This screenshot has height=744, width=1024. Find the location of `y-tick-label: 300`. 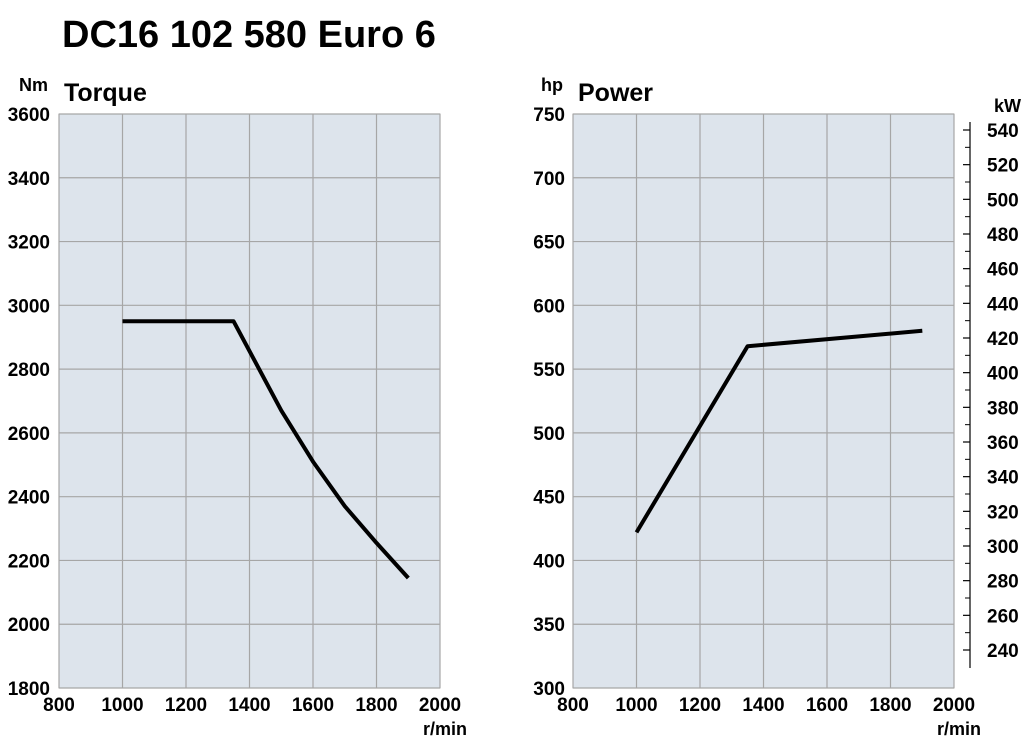

y-tick-label: 300 is located at coordinates (549, 689).